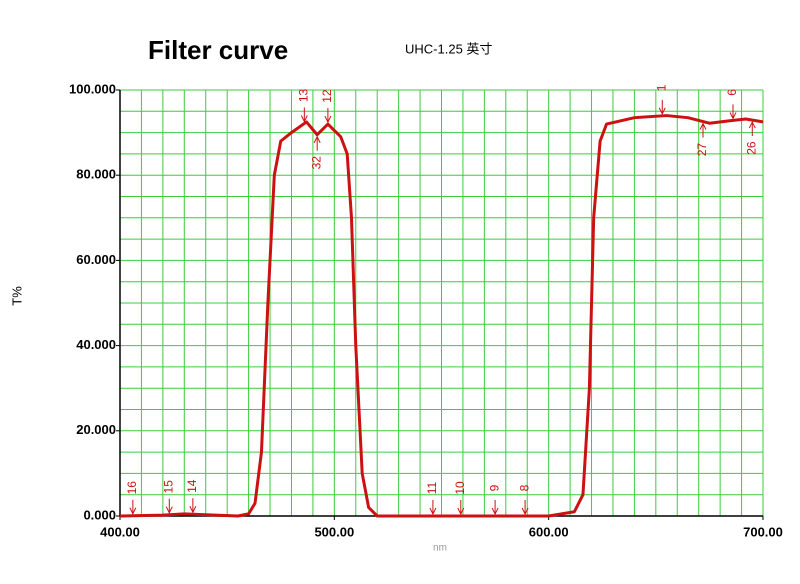 The image size is (800, 584). Describe the element at coordinates (99, 514) in the screenshot. I see `y-tick-label: 0.000` at that location.